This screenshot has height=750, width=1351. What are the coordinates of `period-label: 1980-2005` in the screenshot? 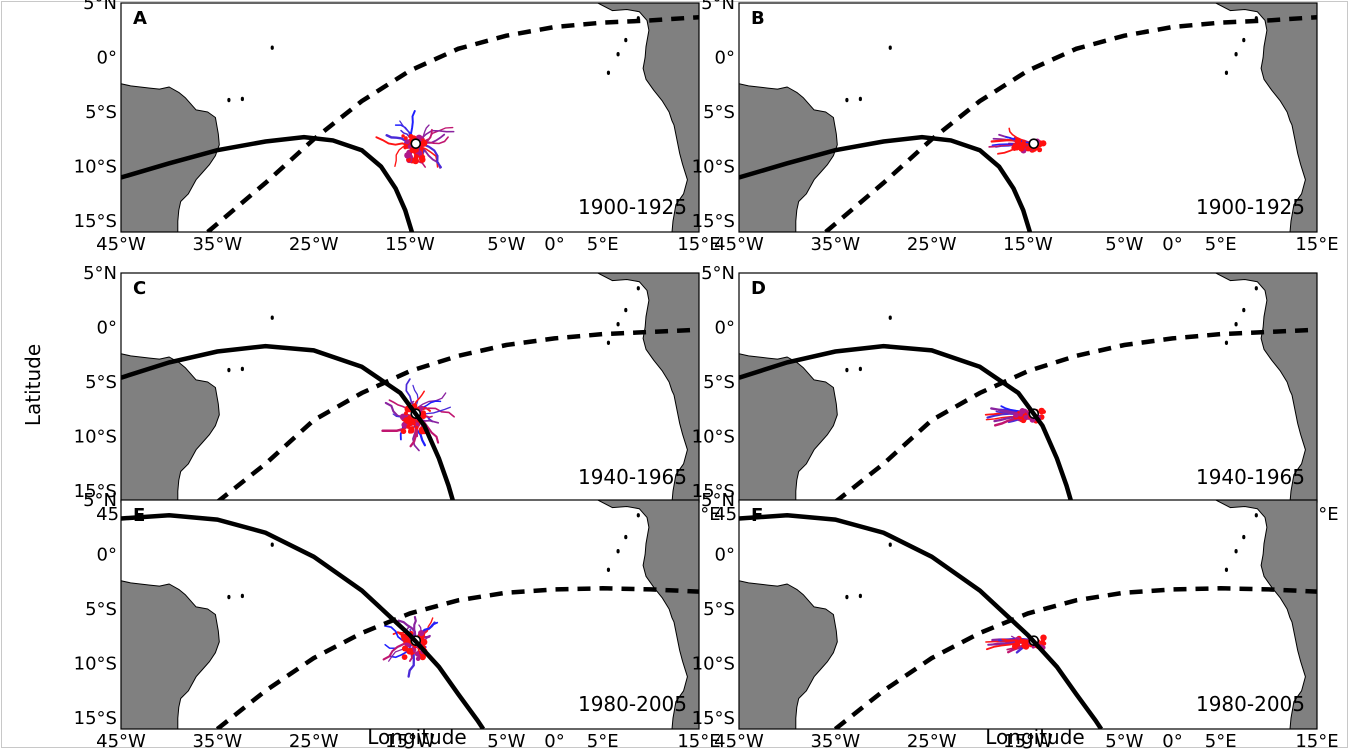 It's located at (632, 704).